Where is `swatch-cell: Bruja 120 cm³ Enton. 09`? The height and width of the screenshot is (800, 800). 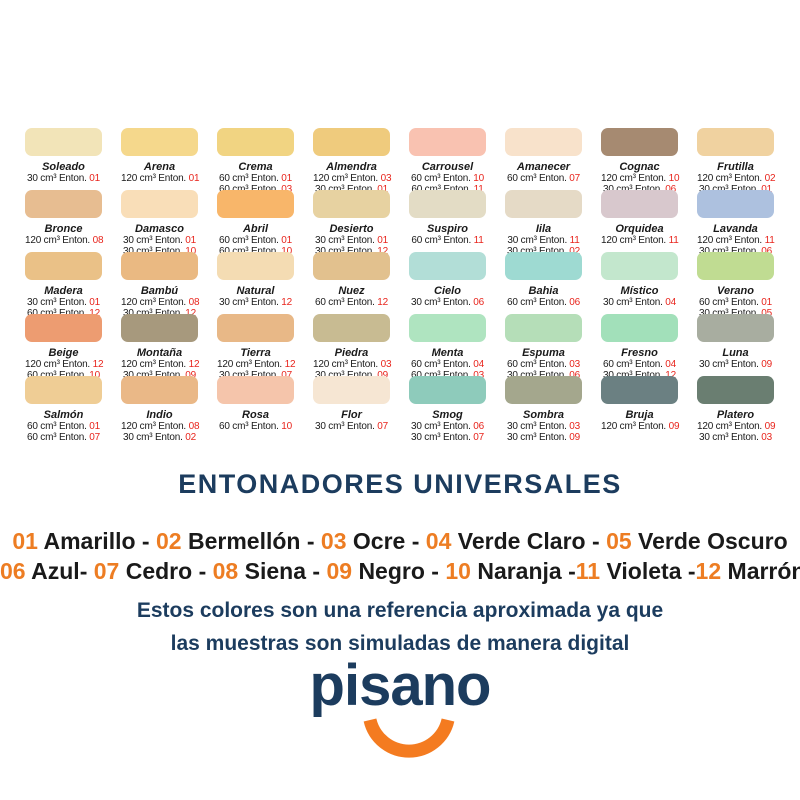 swatch-cell: Bruja 120 cm³ Enton. 09 is located at coordinates (640, 404).